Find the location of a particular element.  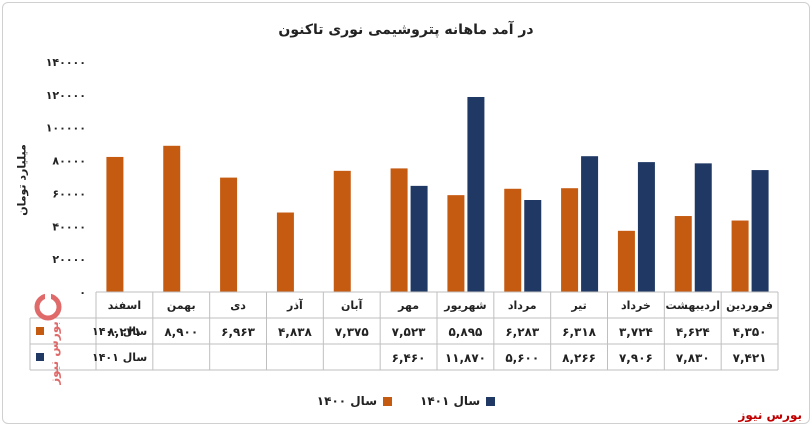

y-tick-label: ۸۰۰۰۰ is located at coordinates (69, 161).